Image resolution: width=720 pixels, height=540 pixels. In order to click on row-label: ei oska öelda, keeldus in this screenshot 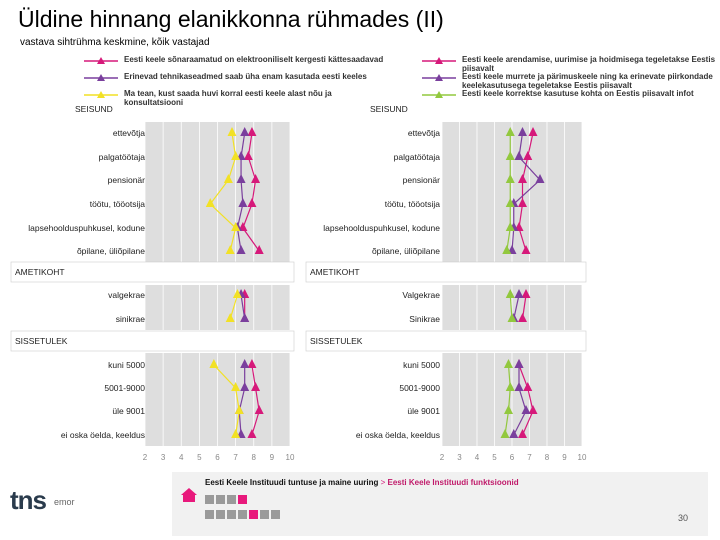, I will do `click(103, 435)`.